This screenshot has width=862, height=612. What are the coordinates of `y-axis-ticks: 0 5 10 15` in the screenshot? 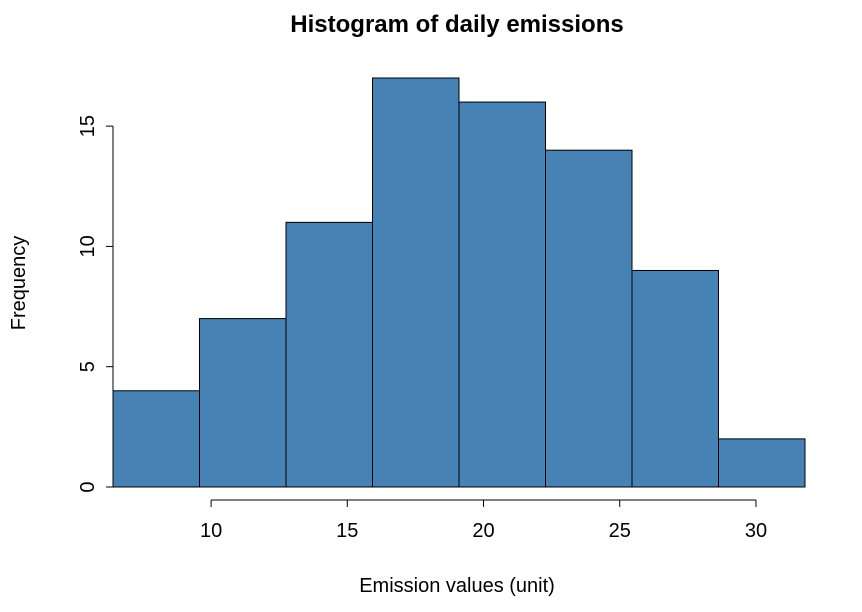 It's located at (95, 304).